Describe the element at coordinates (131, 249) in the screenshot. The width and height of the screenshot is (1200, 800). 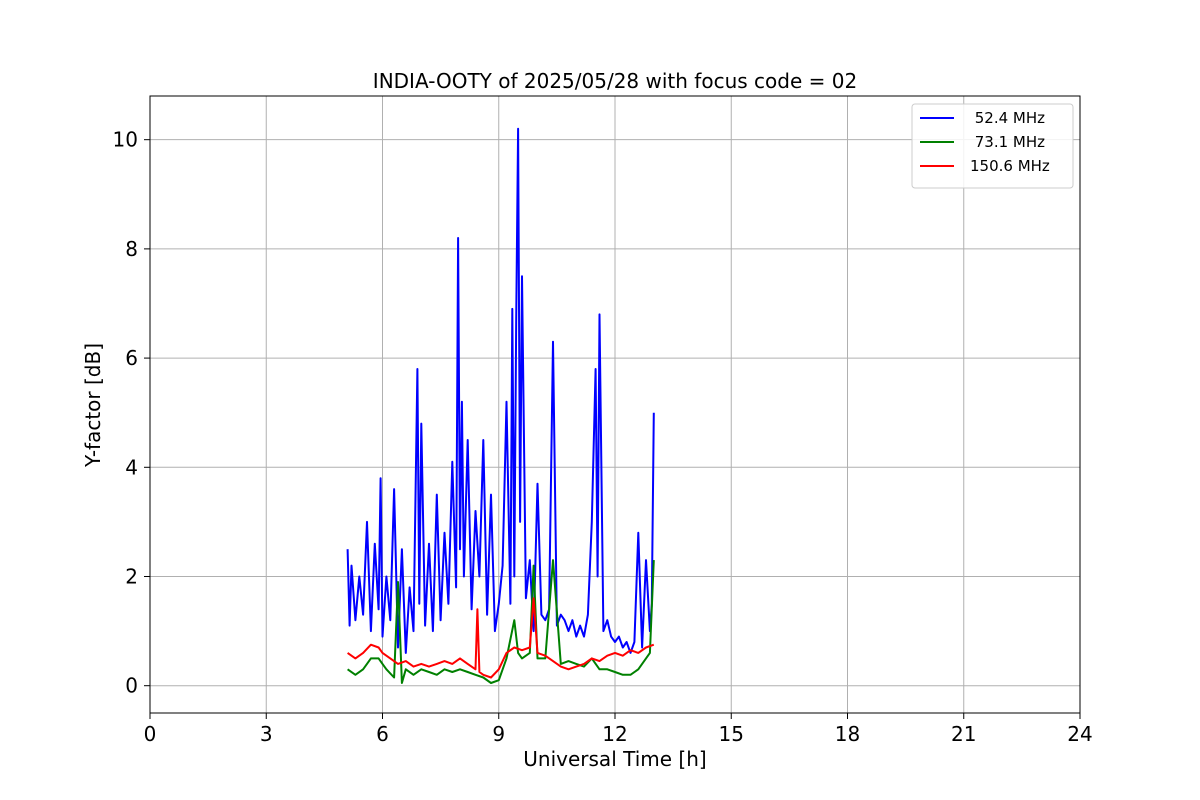
I see `y-tick-label: 8` at that location.